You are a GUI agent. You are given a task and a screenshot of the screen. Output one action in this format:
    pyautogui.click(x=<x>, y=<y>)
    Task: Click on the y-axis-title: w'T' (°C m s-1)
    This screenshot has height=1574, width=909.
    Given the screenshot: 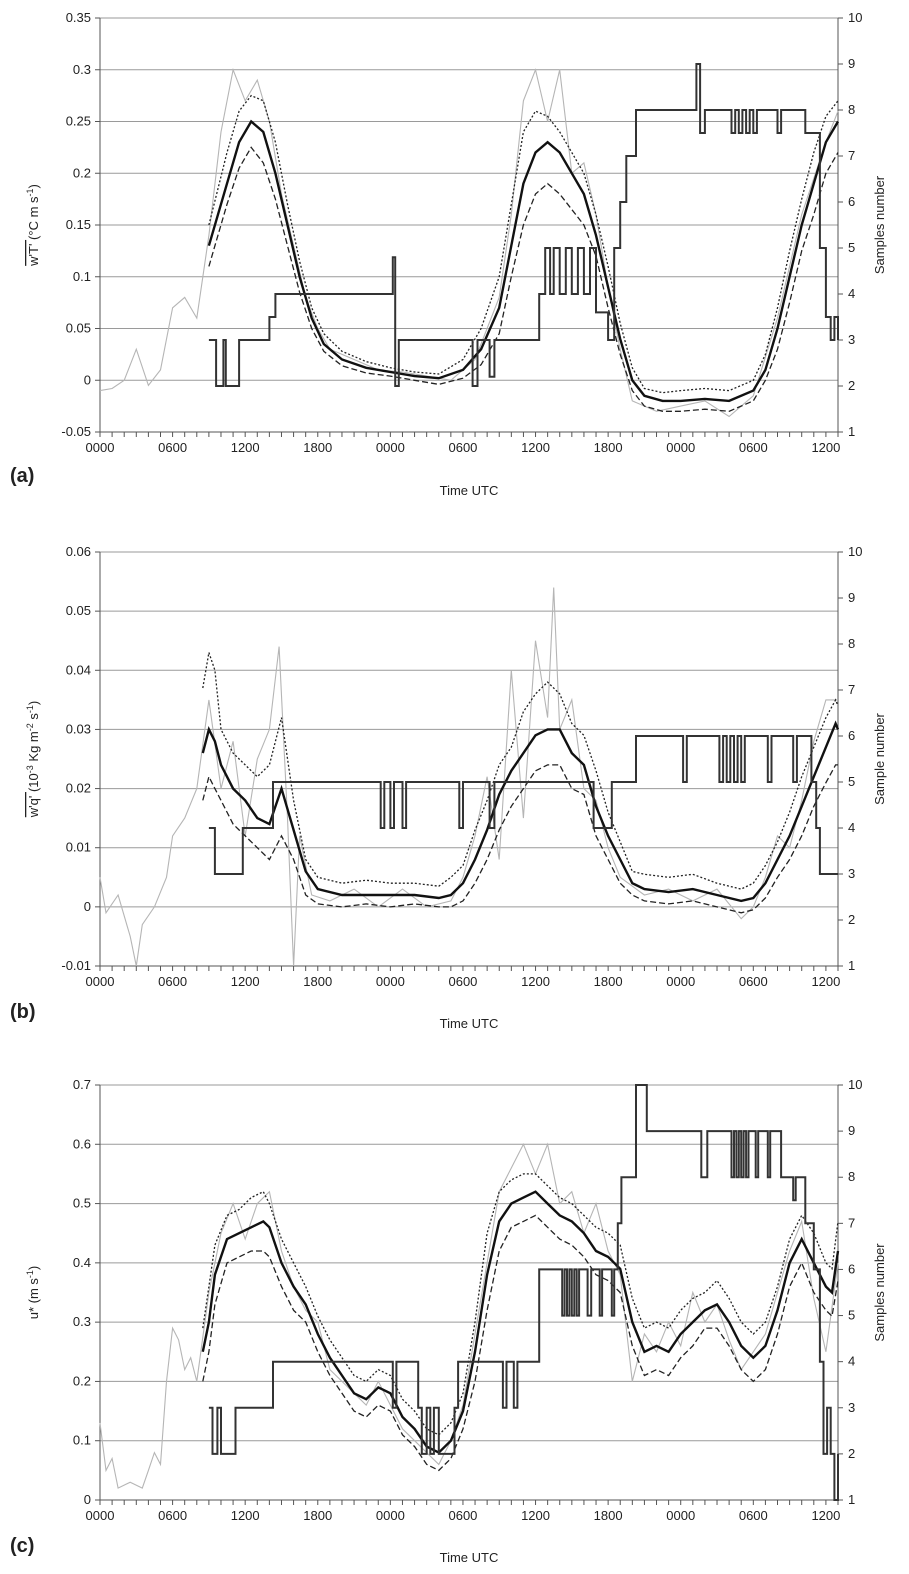 What is the action you would take?
    pyautogui.click(x=33, y=225)
    